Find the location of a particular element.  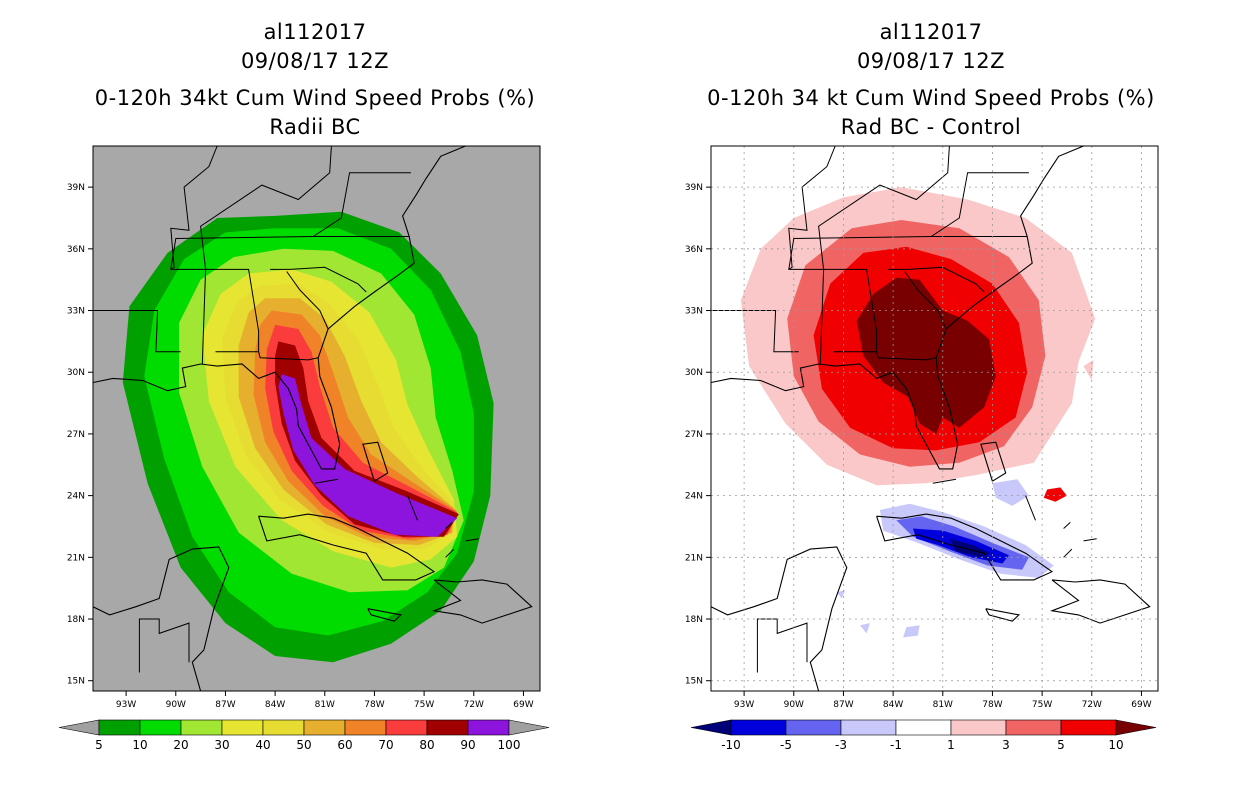

left-colorbar-label: 80 is located at coordinates (426, 745).